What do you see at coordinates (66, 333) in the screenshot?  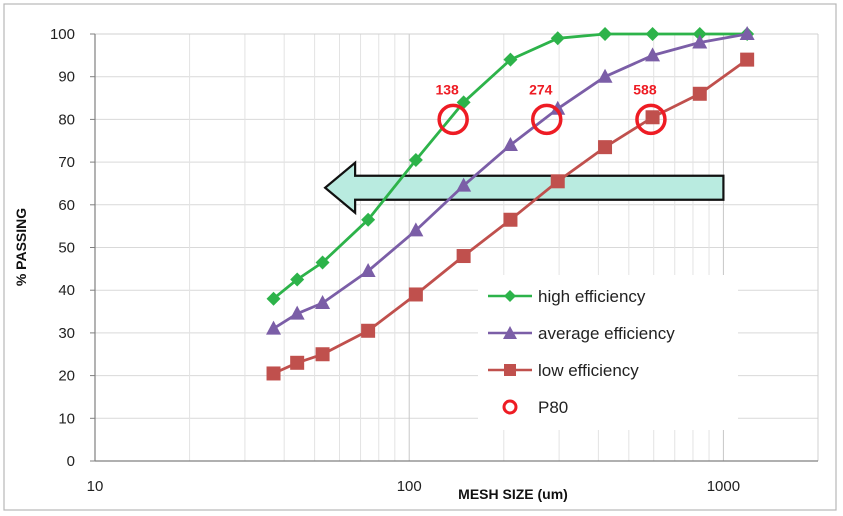 I see `y-tick-label: 30` at bounding box center [66, 333].